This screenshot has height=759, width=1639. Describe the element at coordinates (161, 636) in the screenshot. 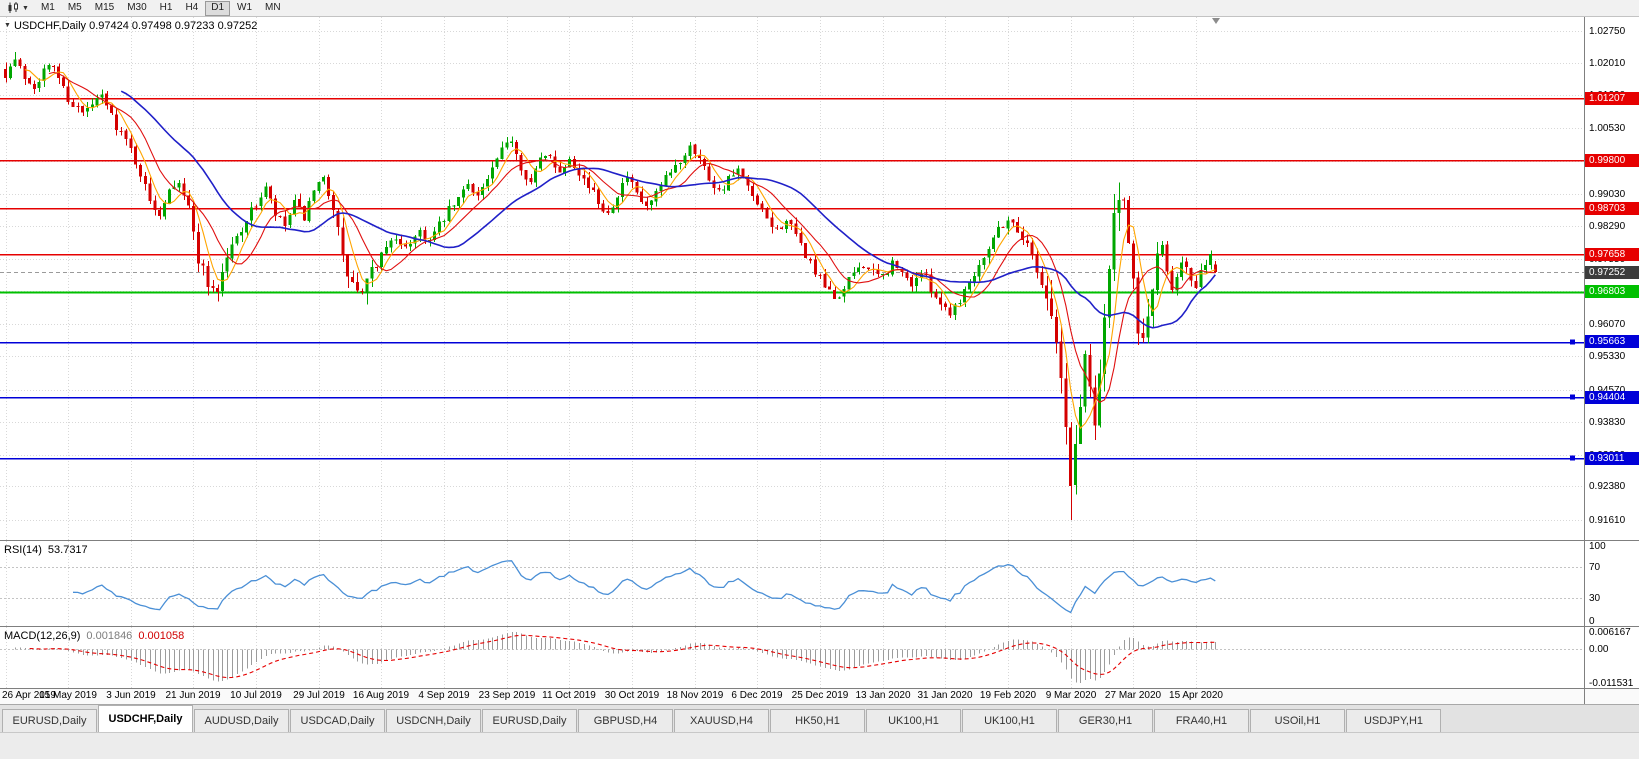

I see `macd-signal-value: 0.001058` at that location.